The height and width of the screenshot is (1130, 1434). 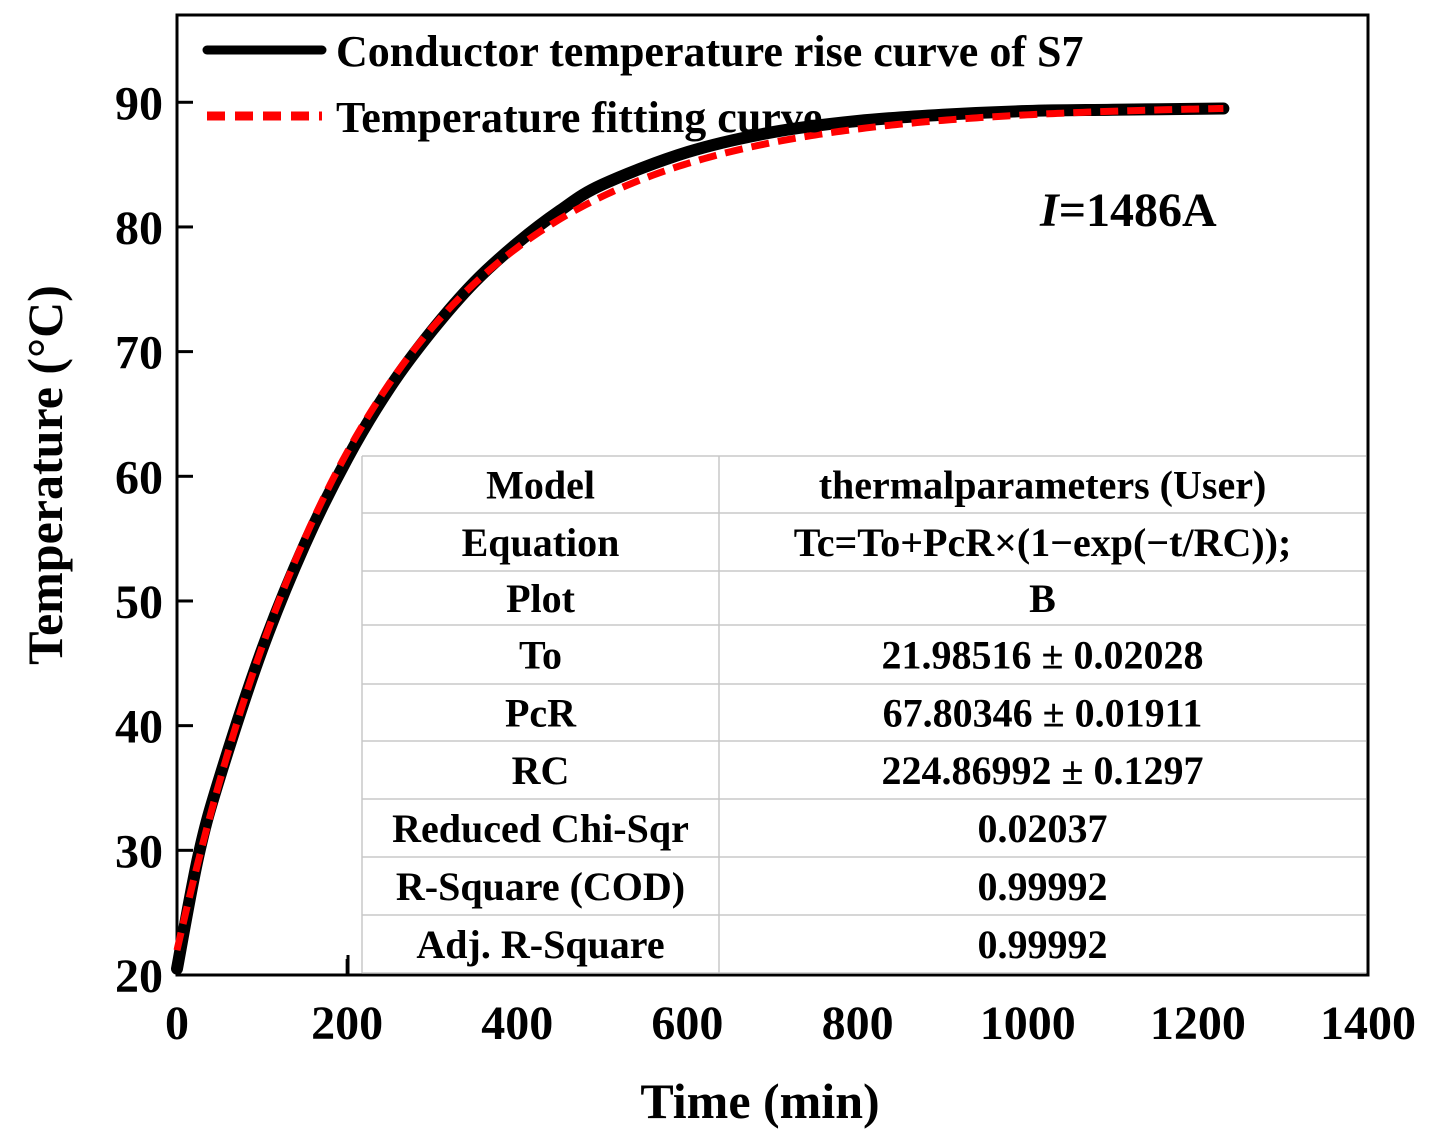 I want to click on x-tick-label: 600, so click(x=687, y=1023).